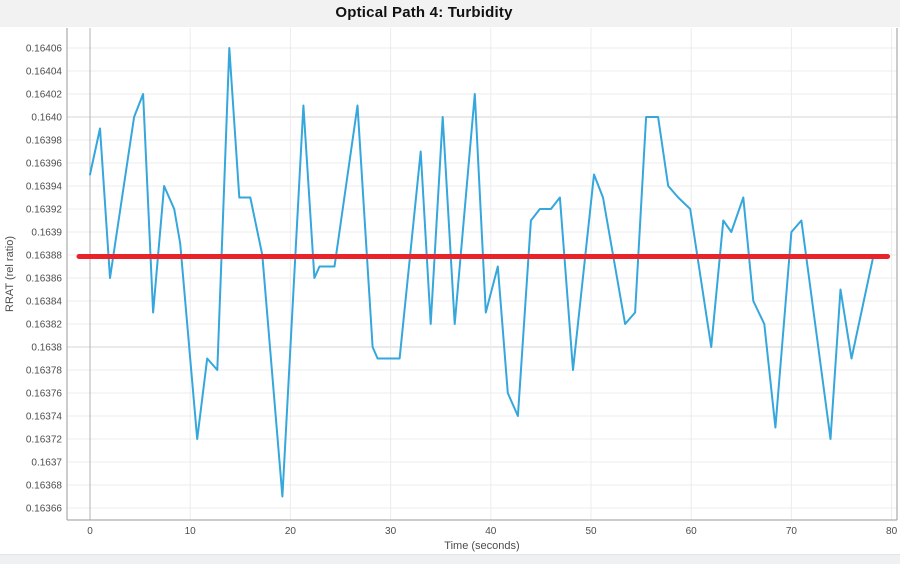  I want to click on x-tick-label: 10, so click(191, 531).